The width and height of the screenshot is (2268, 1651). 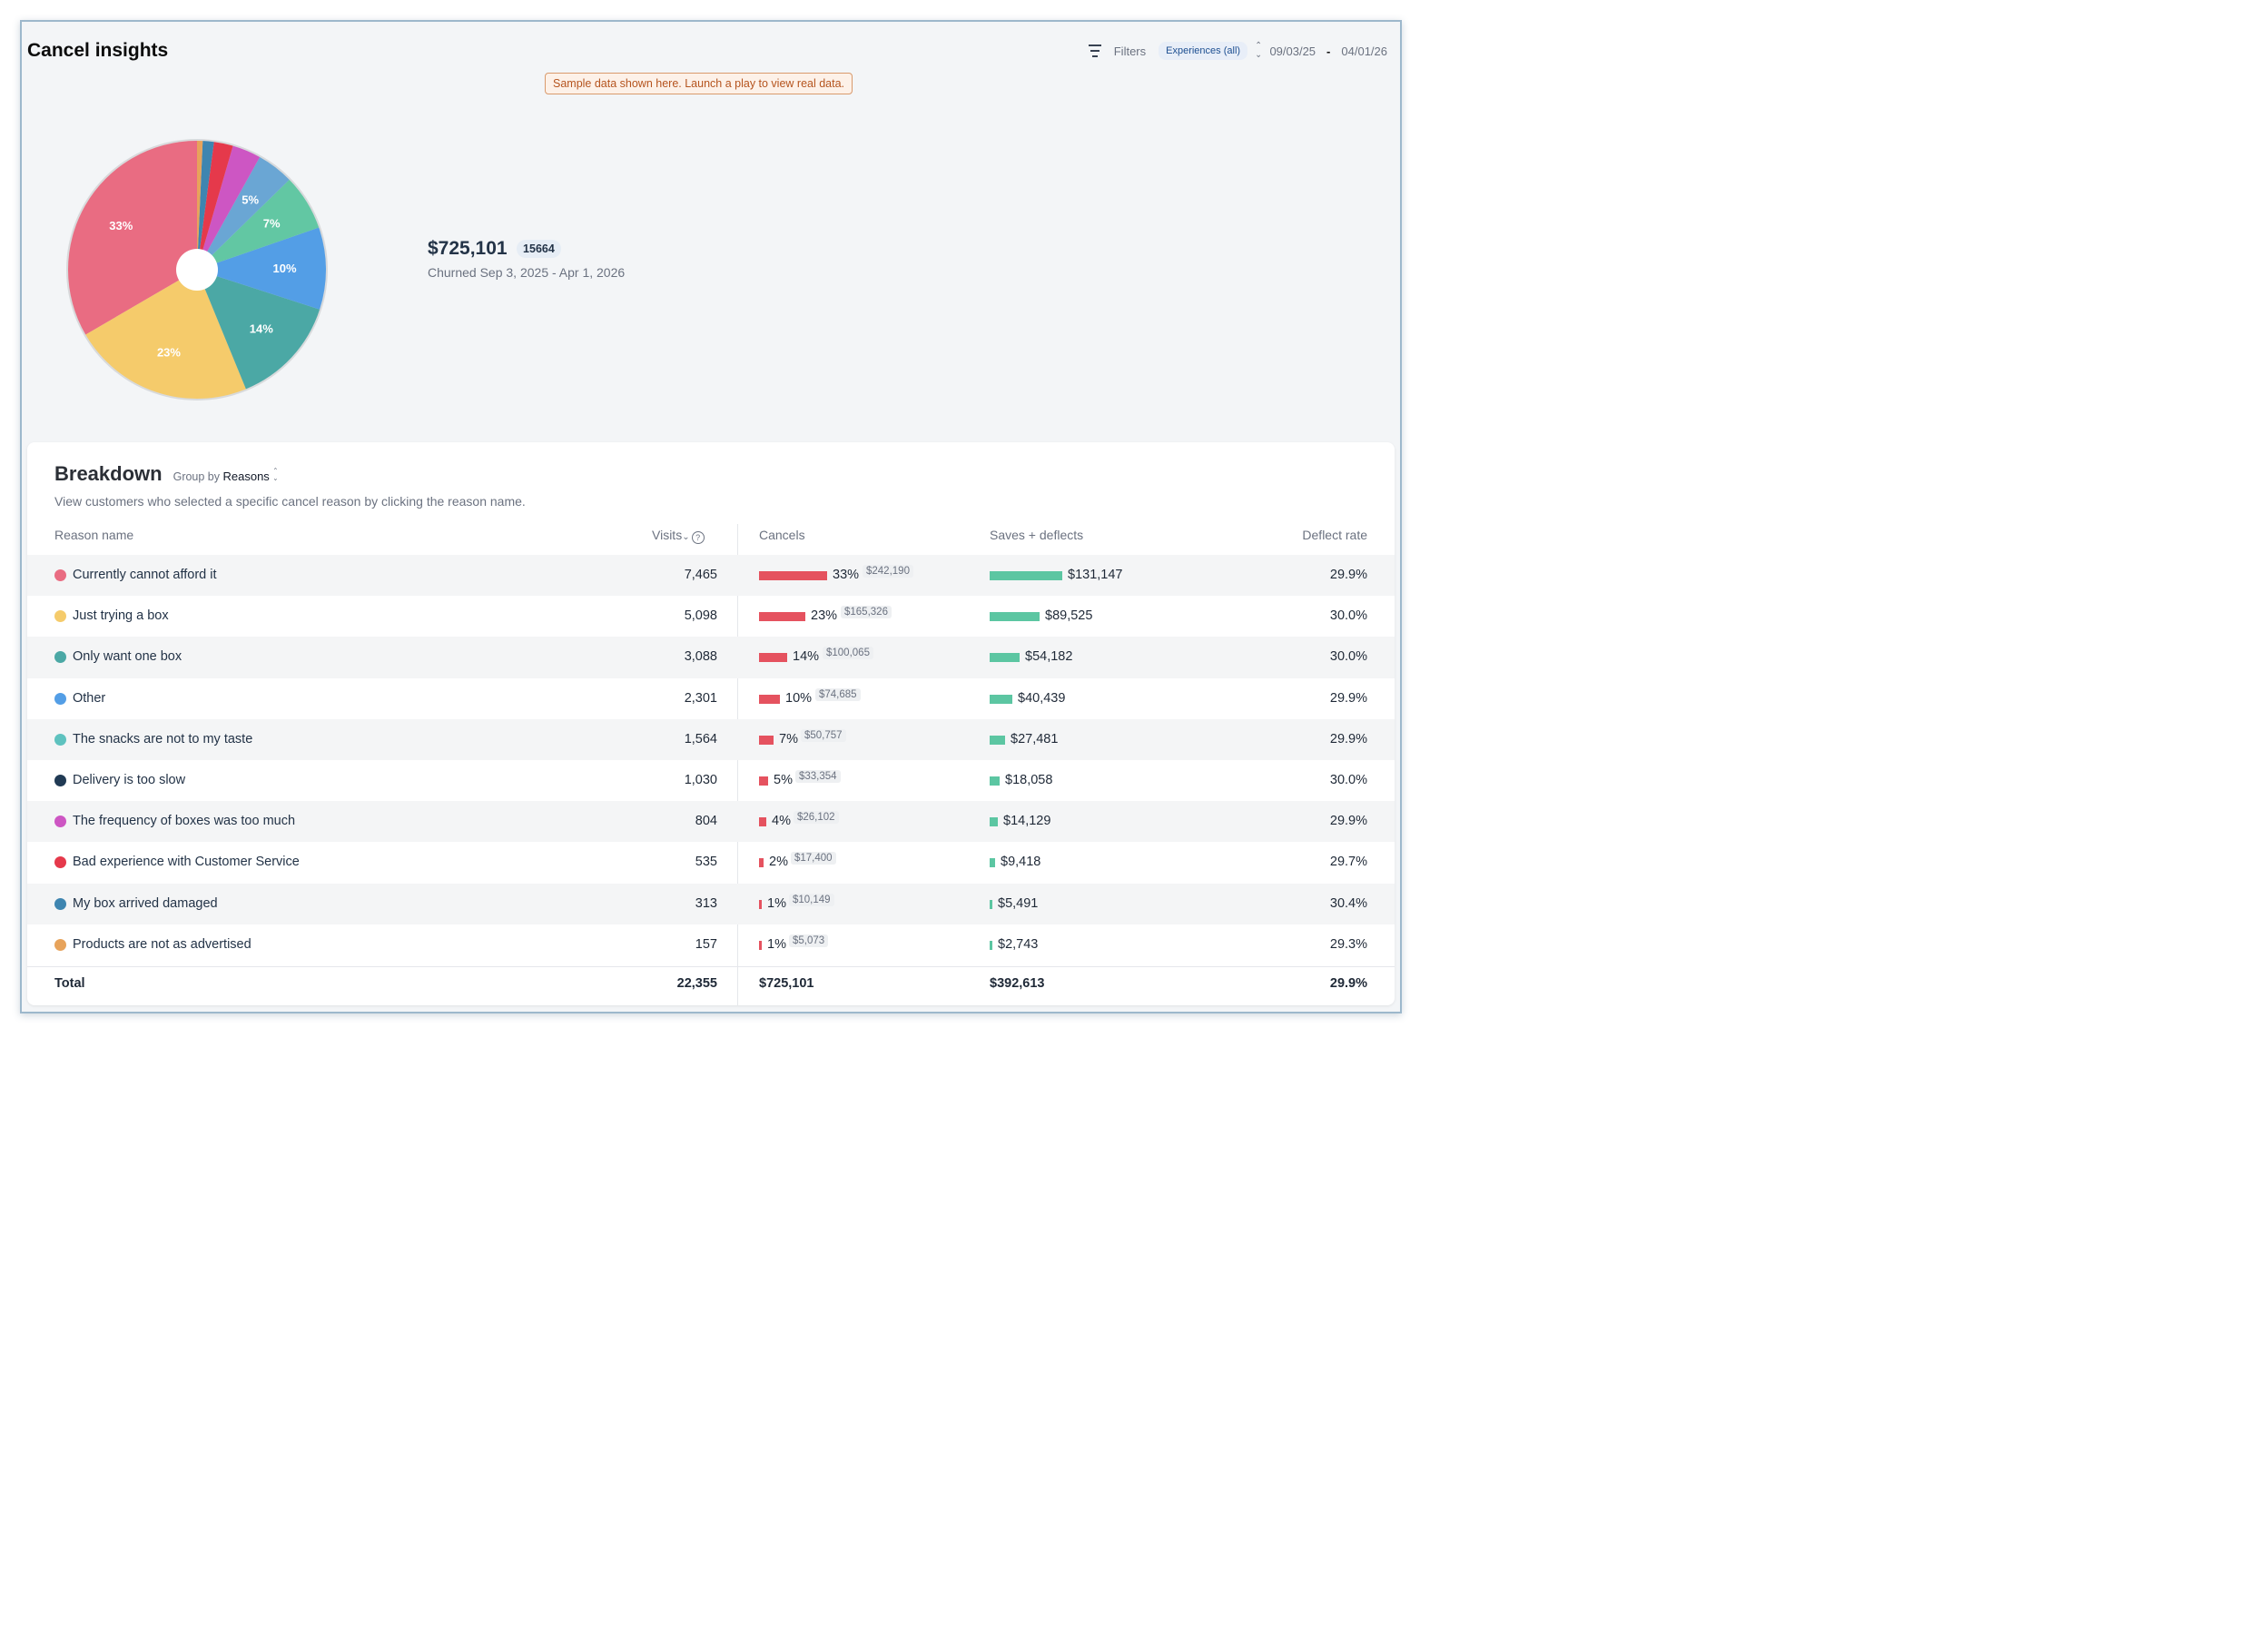 I want to click on visits-value: 1,564, so click(x=700, y=738).